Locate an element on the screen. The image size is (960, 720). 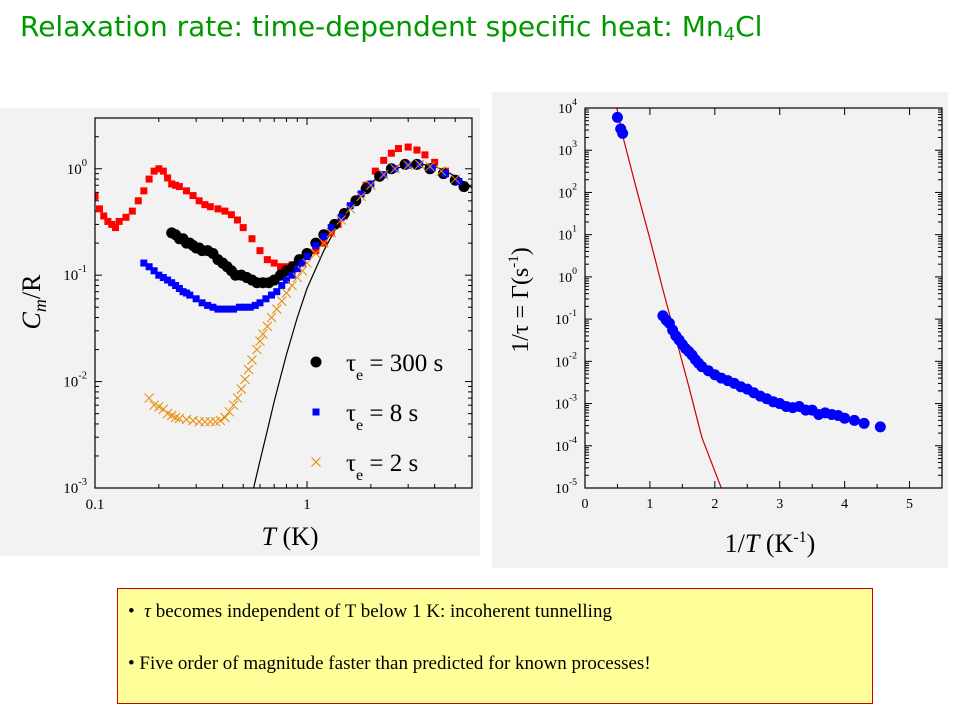
x-tick-label: 3 is located at coordinates (779, 504).